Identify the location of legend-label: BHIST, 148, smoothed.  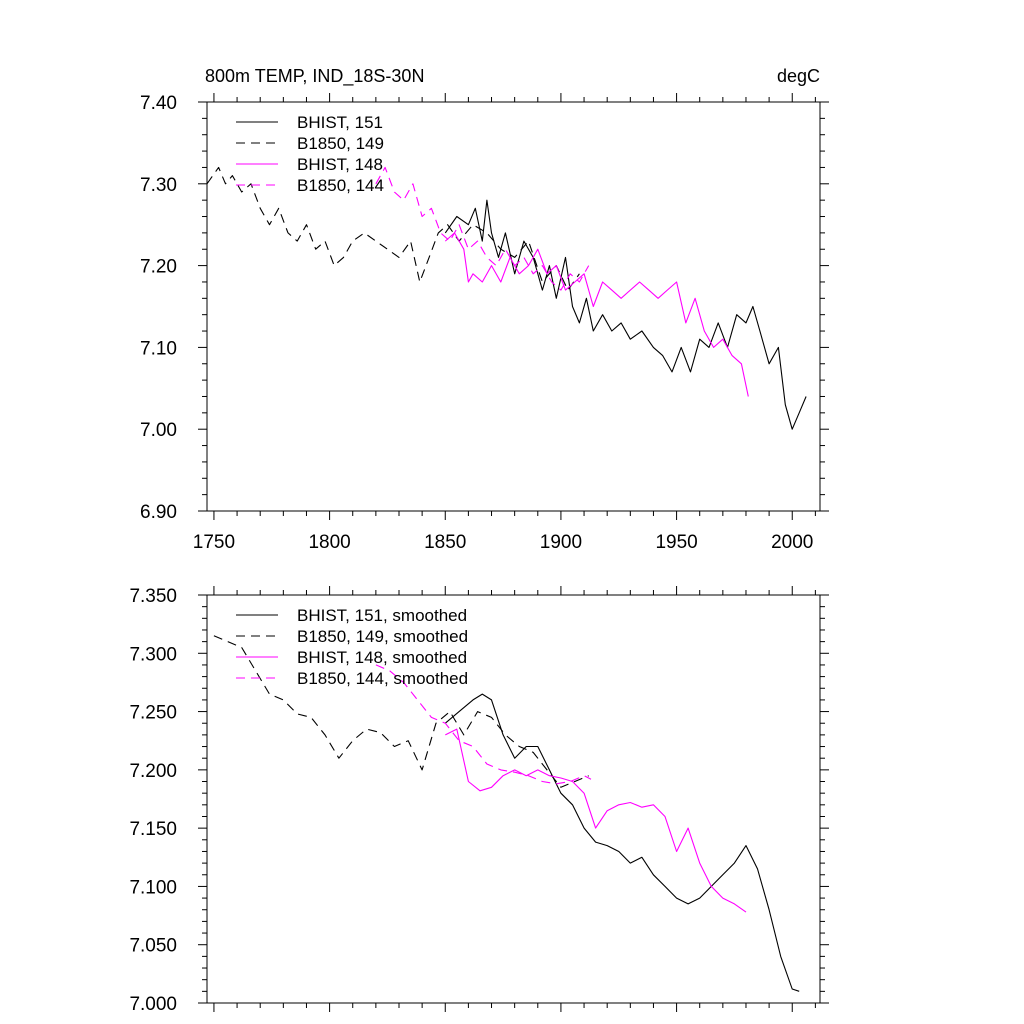
(382, 657).